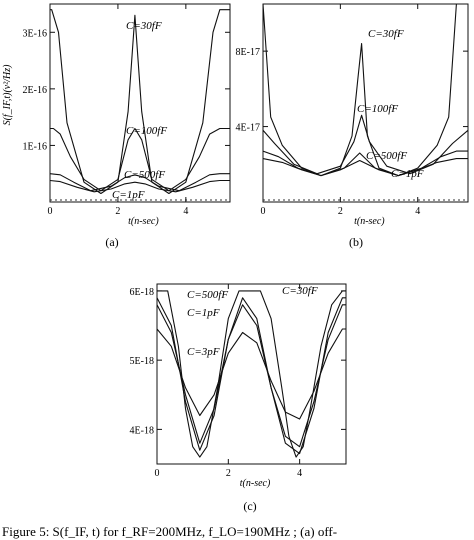 The width and height of the screenshot is (474, 540). What do you see at coordinates (35, 90) in the screenshot?
I see `y-tick-label: 2E-16` at bounding box center [35, 90].